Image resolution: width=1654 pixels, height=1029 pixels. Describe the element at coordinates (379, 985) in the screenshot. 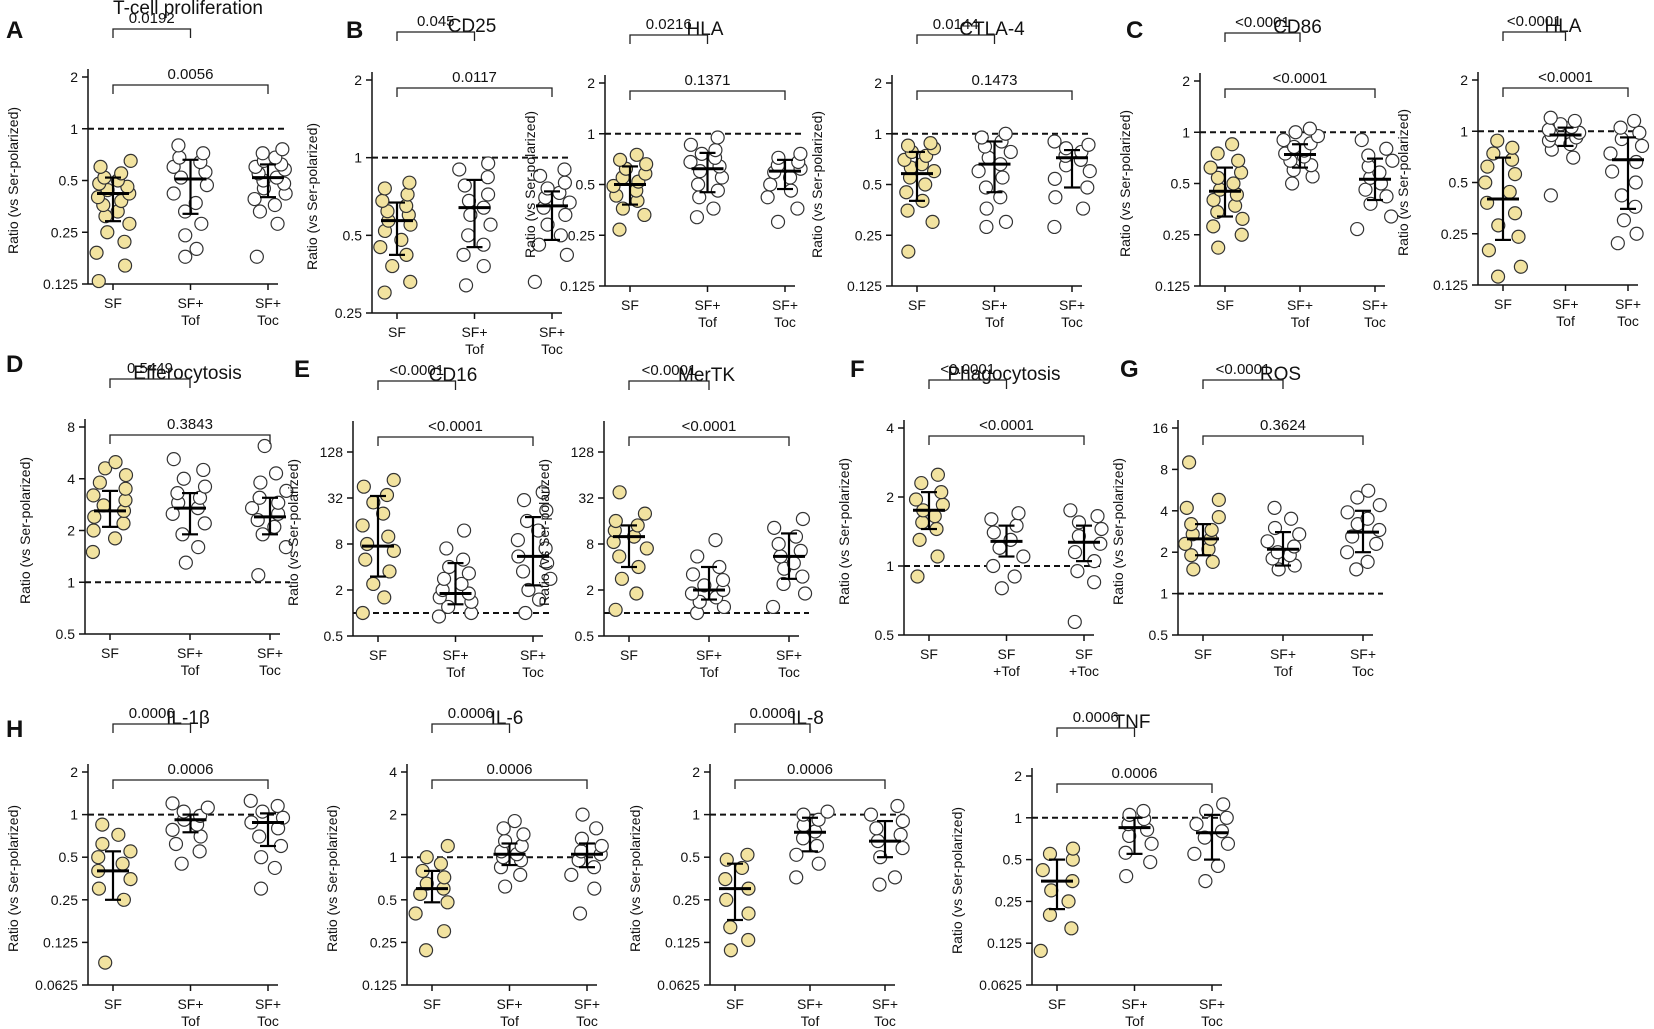

I see `y-tick-label: 0.125` at that location.